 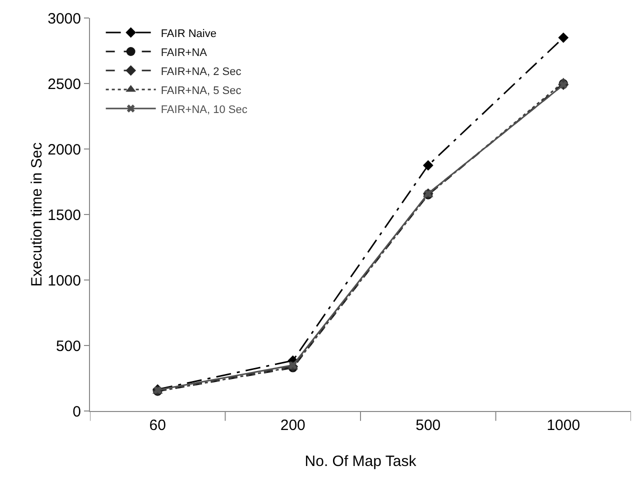 I want to click on legend-label: FAIR+NA, 2 Sec, so click(x=201, y=72).